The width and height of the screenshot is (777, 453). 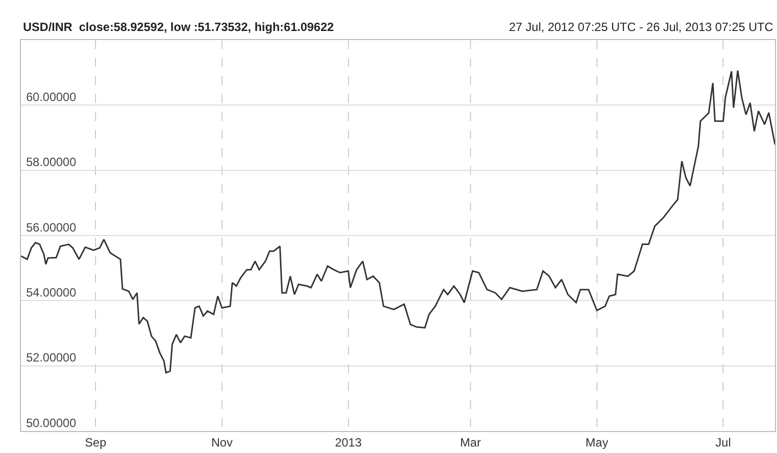 What do you see at coordinates (51, 357) in the screenshot?
I see `y-tick-label: 52.00000` at bounding box center [51, 357].